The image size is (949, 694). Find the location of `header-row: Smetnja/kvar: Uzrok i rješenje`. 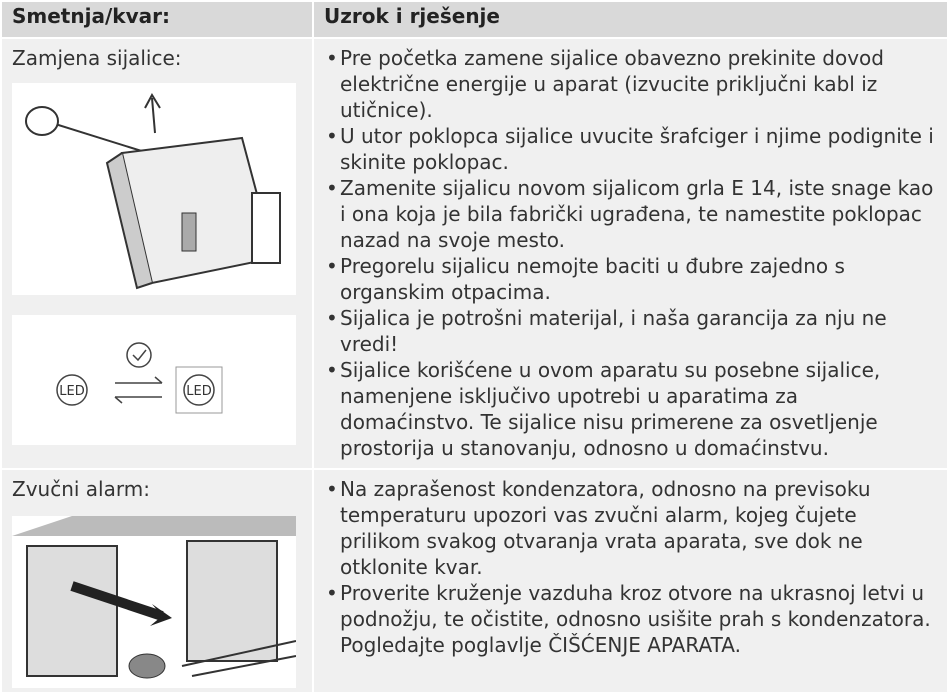

header-row: Smetnja/kvar: Uzrok i rješenje is located at coordinates (474, 19).